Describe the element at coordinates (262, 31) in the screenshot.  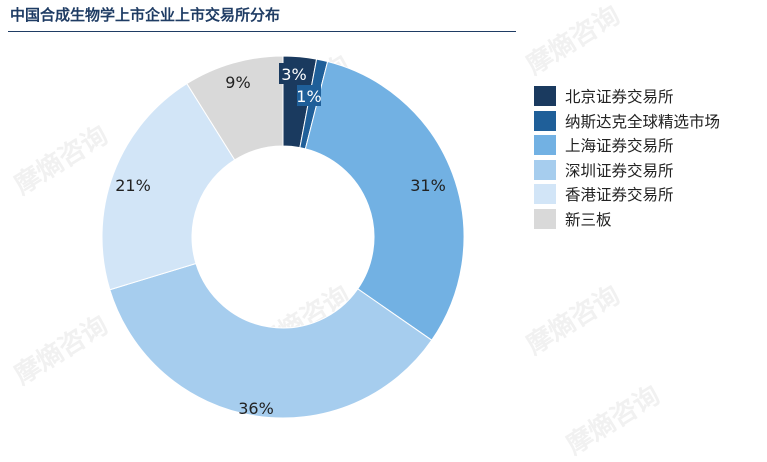
I see `title-underline` at that location.